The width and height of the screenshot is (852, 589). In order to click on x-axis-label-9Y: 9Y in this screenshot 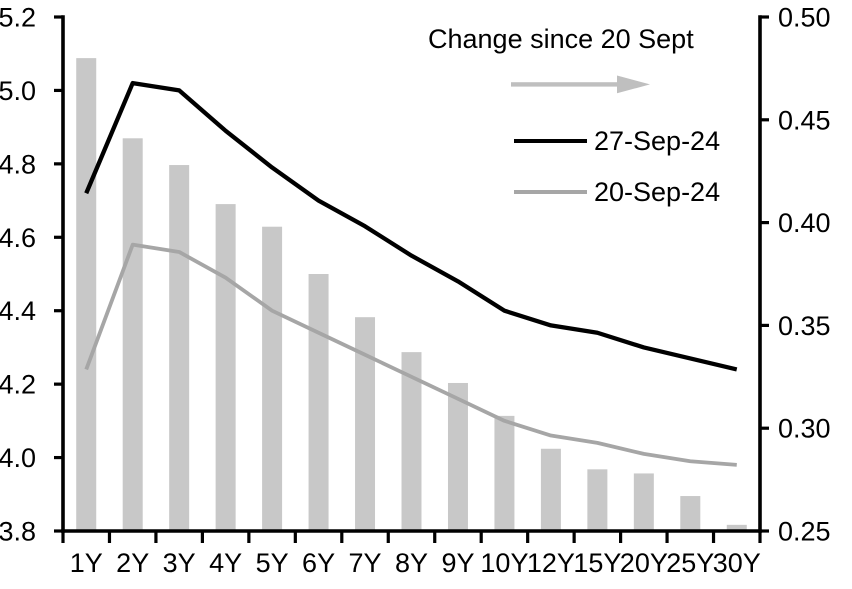, I will do `click(457, 563)`.